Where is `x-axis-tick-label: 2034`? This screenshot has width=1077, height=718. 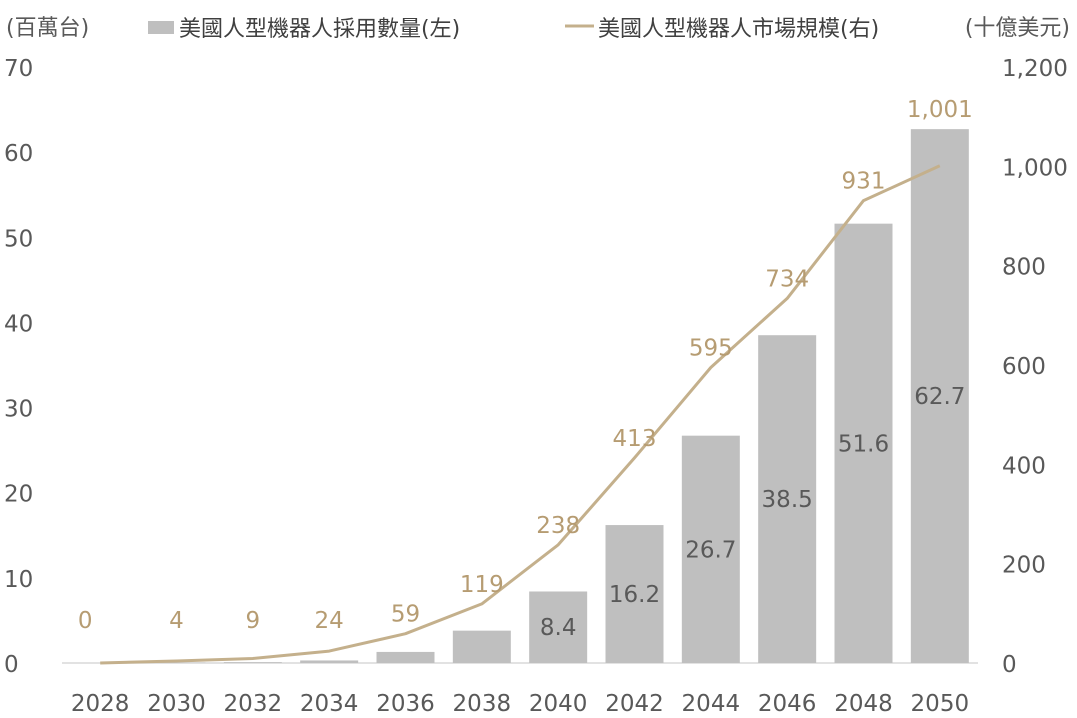 x-axis-tick-label: 2034 is located at coordinates (329, 704).